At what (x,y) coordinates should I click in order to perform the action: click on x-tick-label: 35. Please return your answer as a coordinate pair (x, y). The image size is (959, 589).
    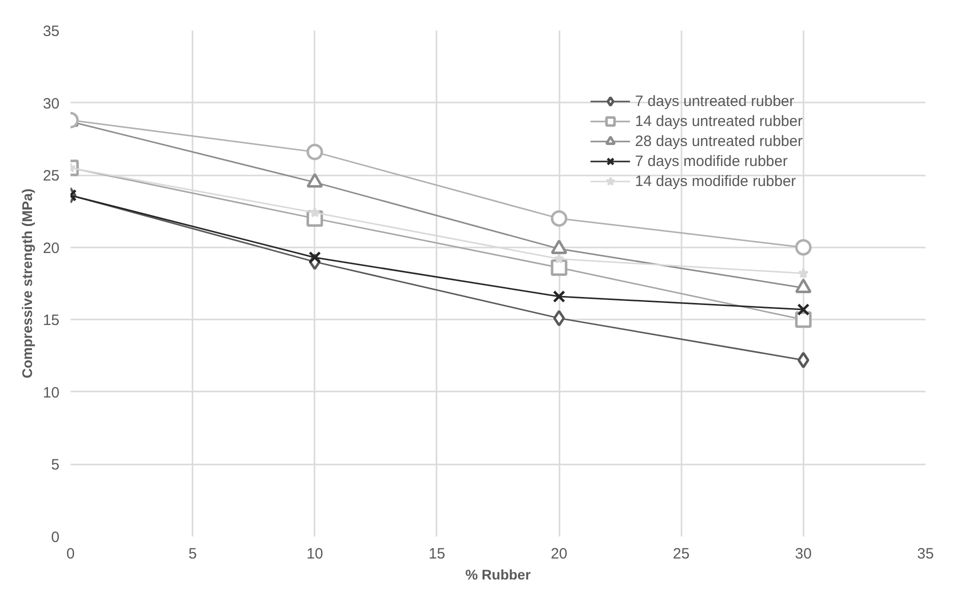
    Looking at the image, I should click on (925, 554).